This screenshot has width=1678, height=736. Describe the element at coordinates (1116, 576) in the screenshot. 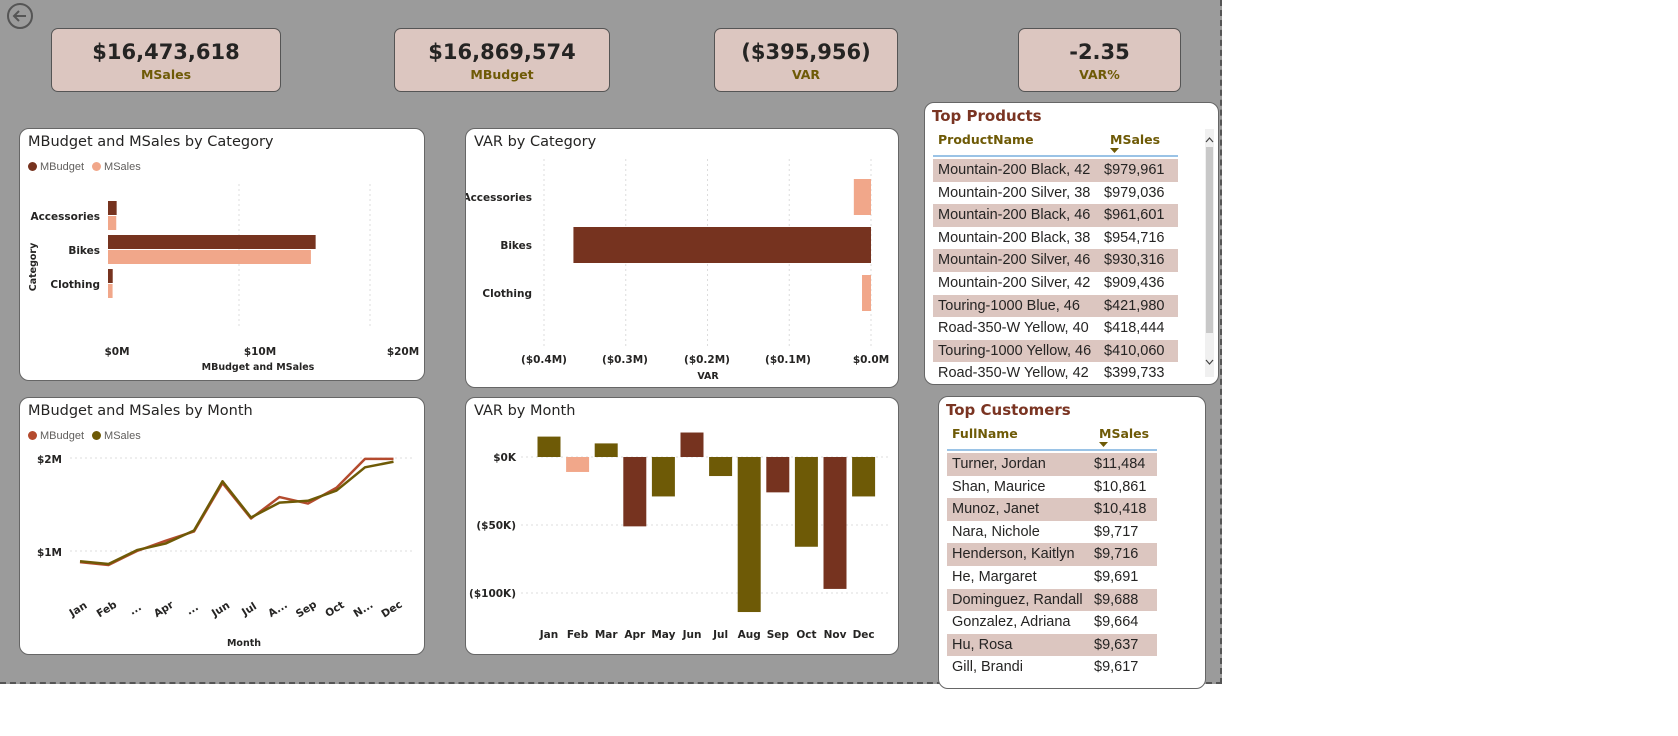

I see `cell-msales: $9,691` at that location.